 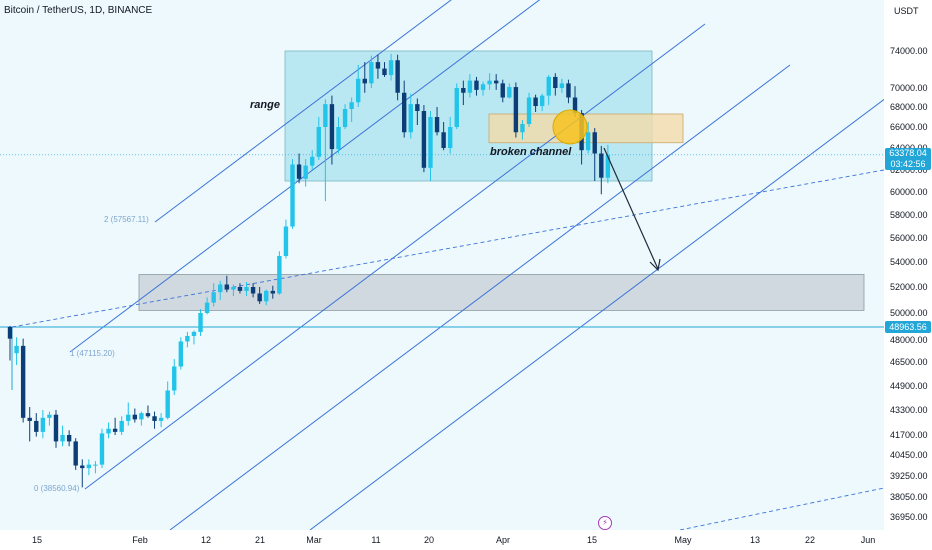 What do you see at coordinates (376, 540) in the screenshot?
I see `time-tick: 11` at bounding box center [376, 540].